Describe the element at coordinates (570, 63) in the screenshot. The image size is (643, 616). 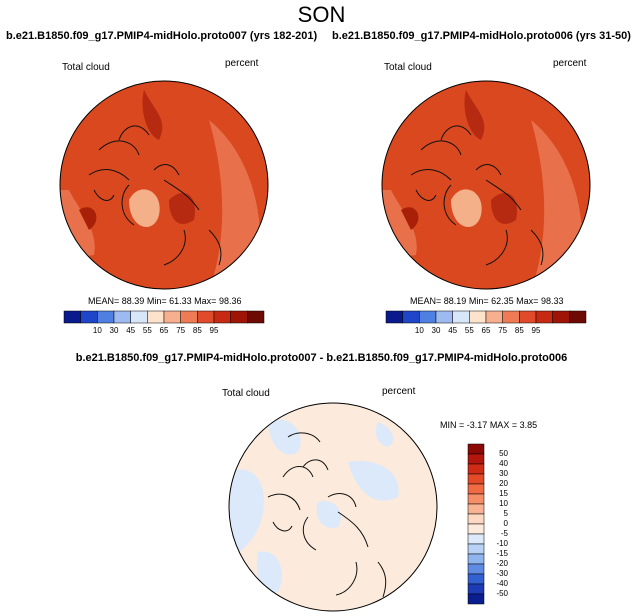
I see `panel2-units-label: percent` at that location.